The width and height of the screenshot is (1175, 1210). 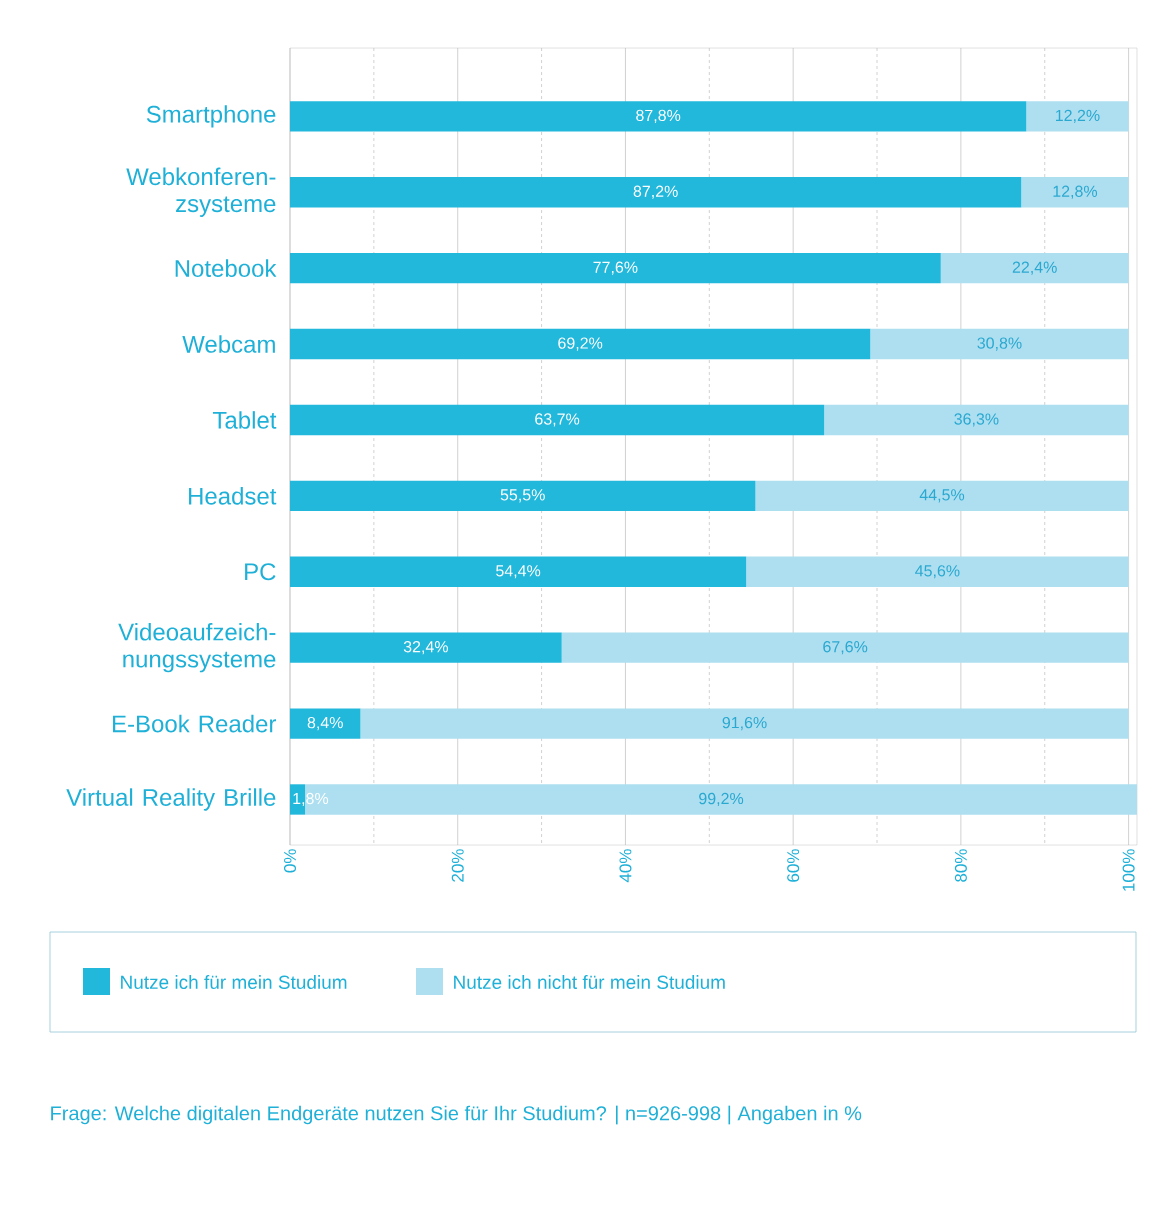 I want to click on data-label: 30,8%, so click(x=999, y=344).